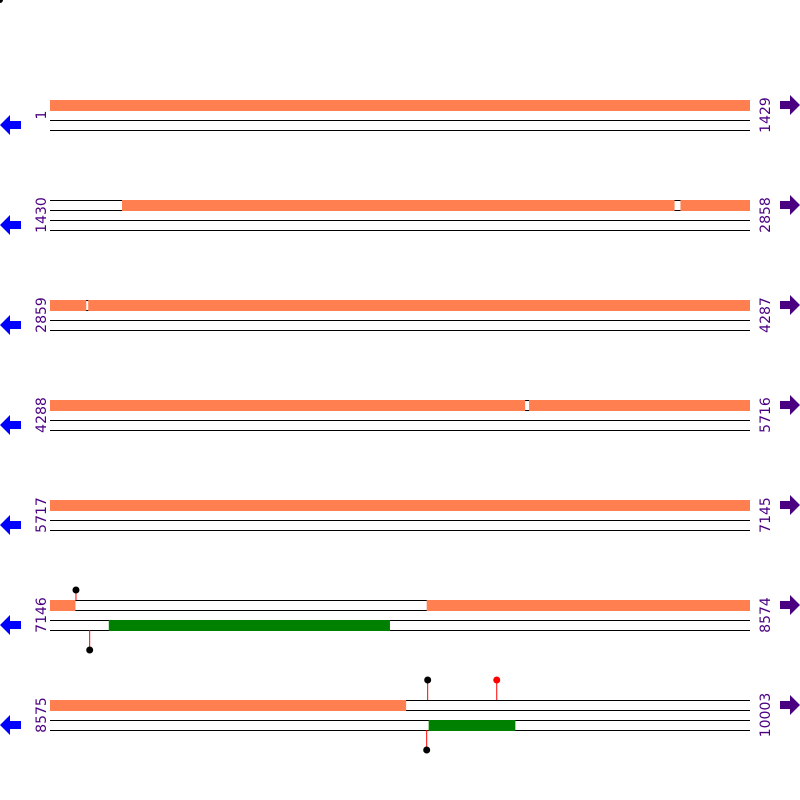 The width and height of the screenshot is (800, 800). I want to click on sequence-row: 2859 4287, so click(400, 315).